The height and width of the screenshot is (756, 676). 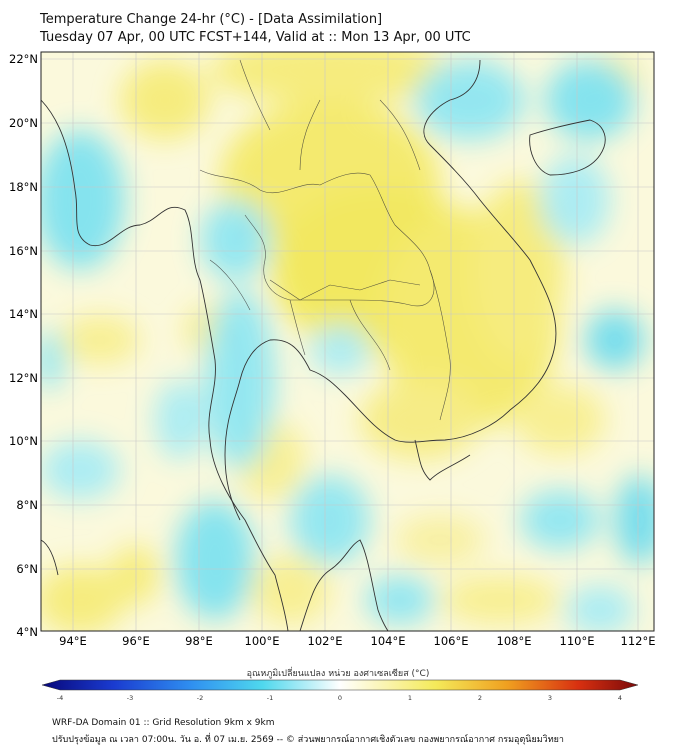 What do you see at coordinates (550, 698) in the screenshot?
I see `colorbar-tick-label: 3` at bounding box center [550, 698].